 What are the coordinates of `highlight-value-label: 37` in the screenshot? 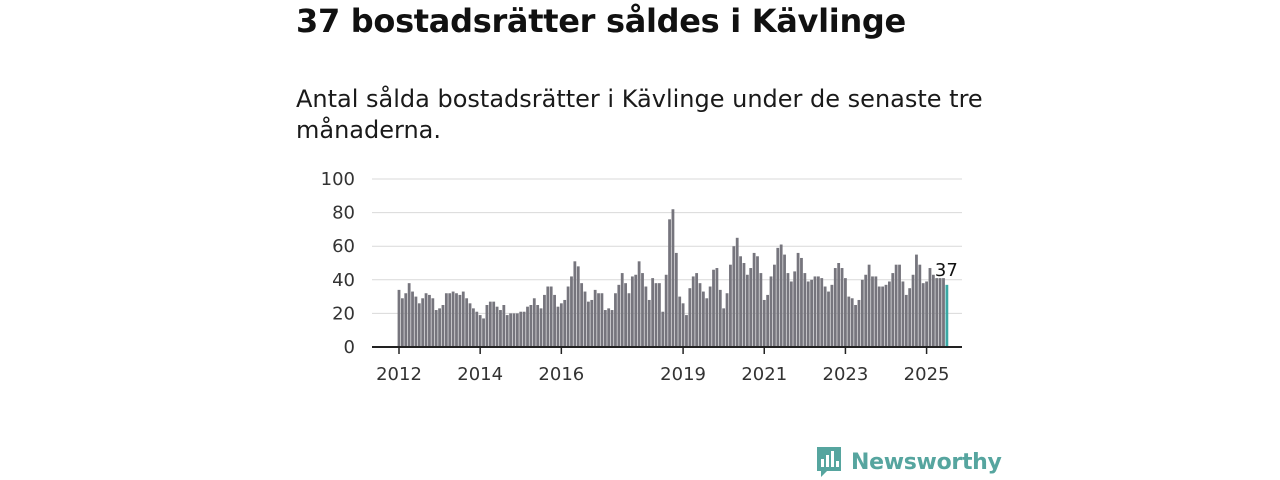 It's located at (946, 270).